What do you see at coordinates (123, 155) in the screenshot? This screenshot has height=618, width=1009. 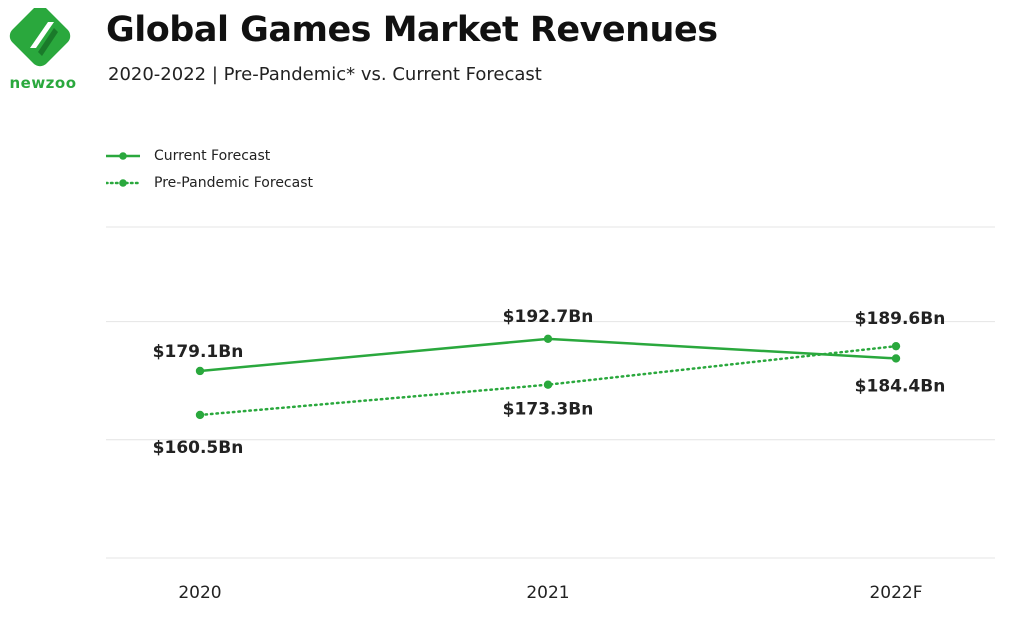 I see `legend-swatch-solid` at bounding box center [123, 155].